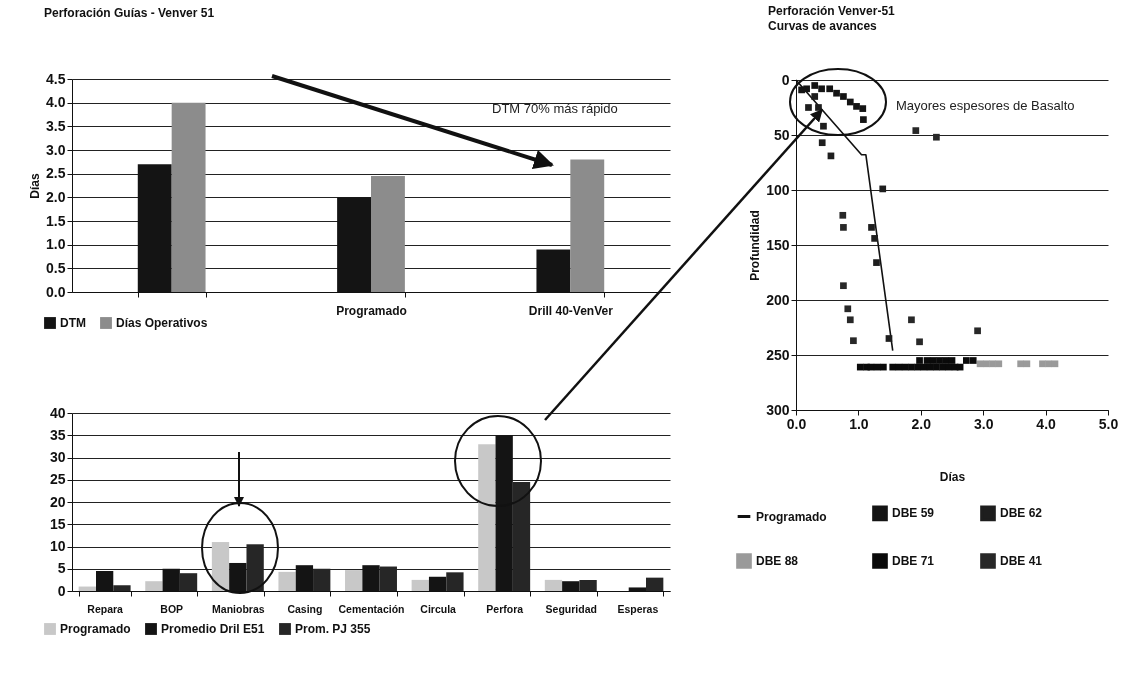  What do you see at coordinates (913, 513) in the screenshot?
I see `legend-label: DBE 59` at bounding box center [913, 513].